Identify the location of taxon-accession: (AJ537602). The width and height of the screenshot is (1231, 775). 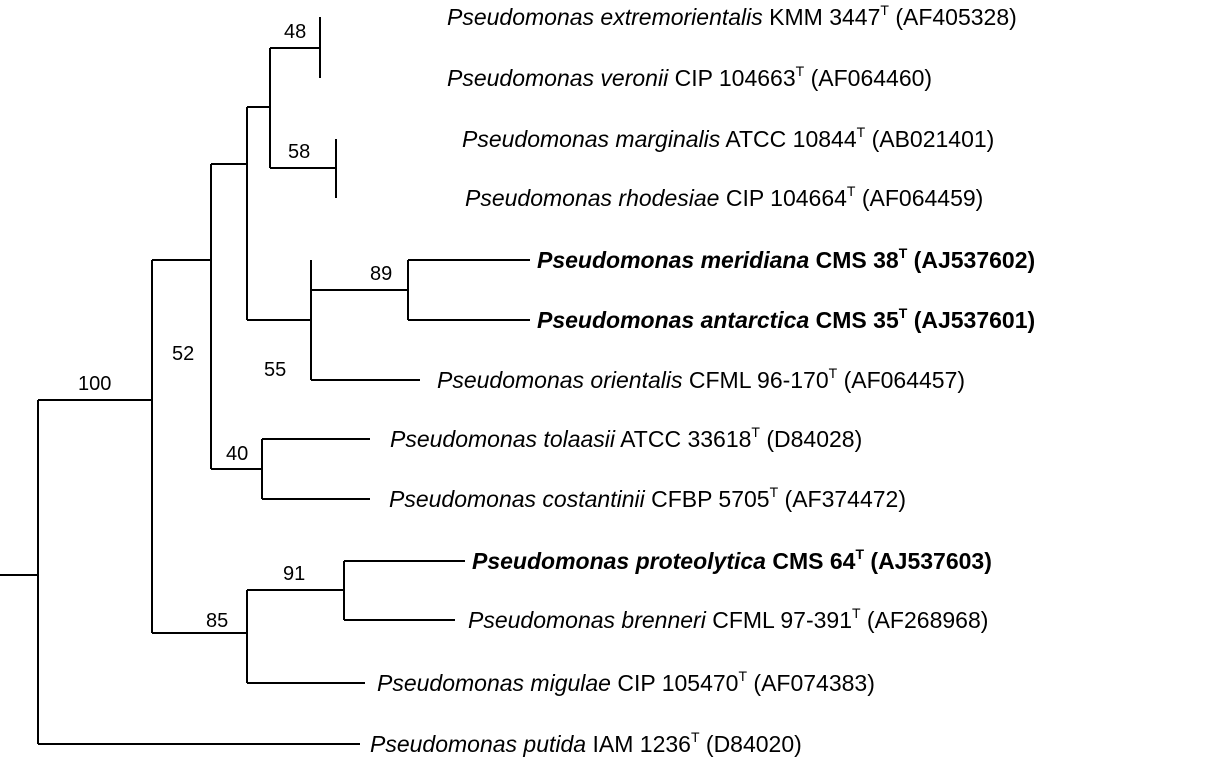
(971, 260).